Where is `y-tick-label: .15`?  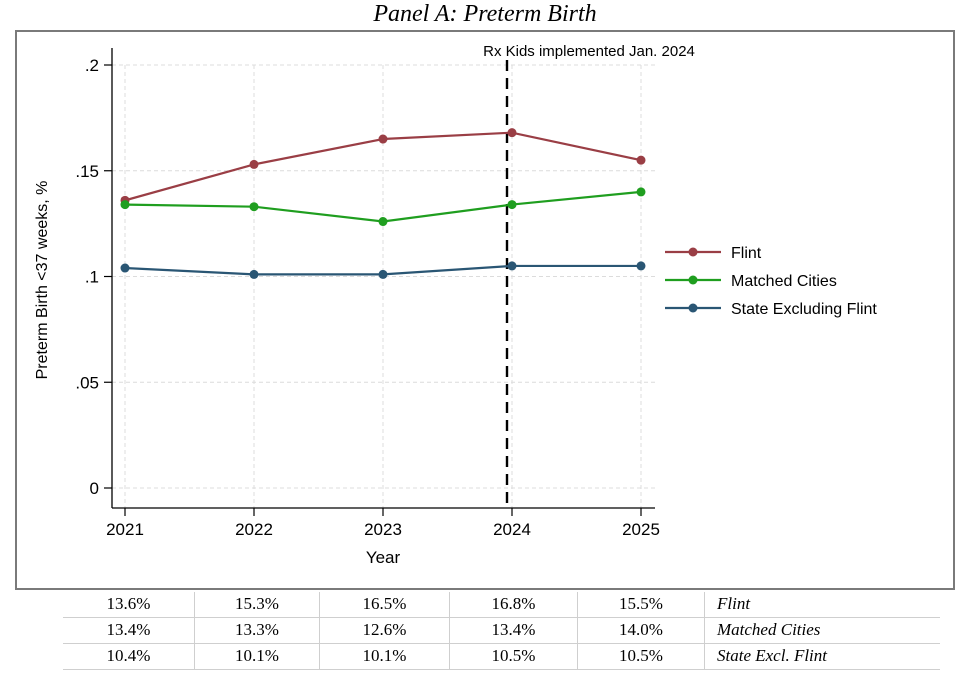
y-tick-label: .15 is located at coordinates (87, 171).